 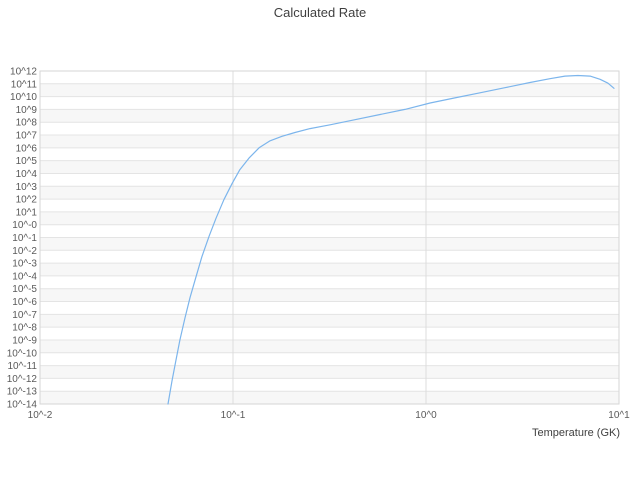 What do you see at coordinates (24, 84) in the screenshot?
I see `y-tick-label: 10^11` at bounding box center [24, 84].